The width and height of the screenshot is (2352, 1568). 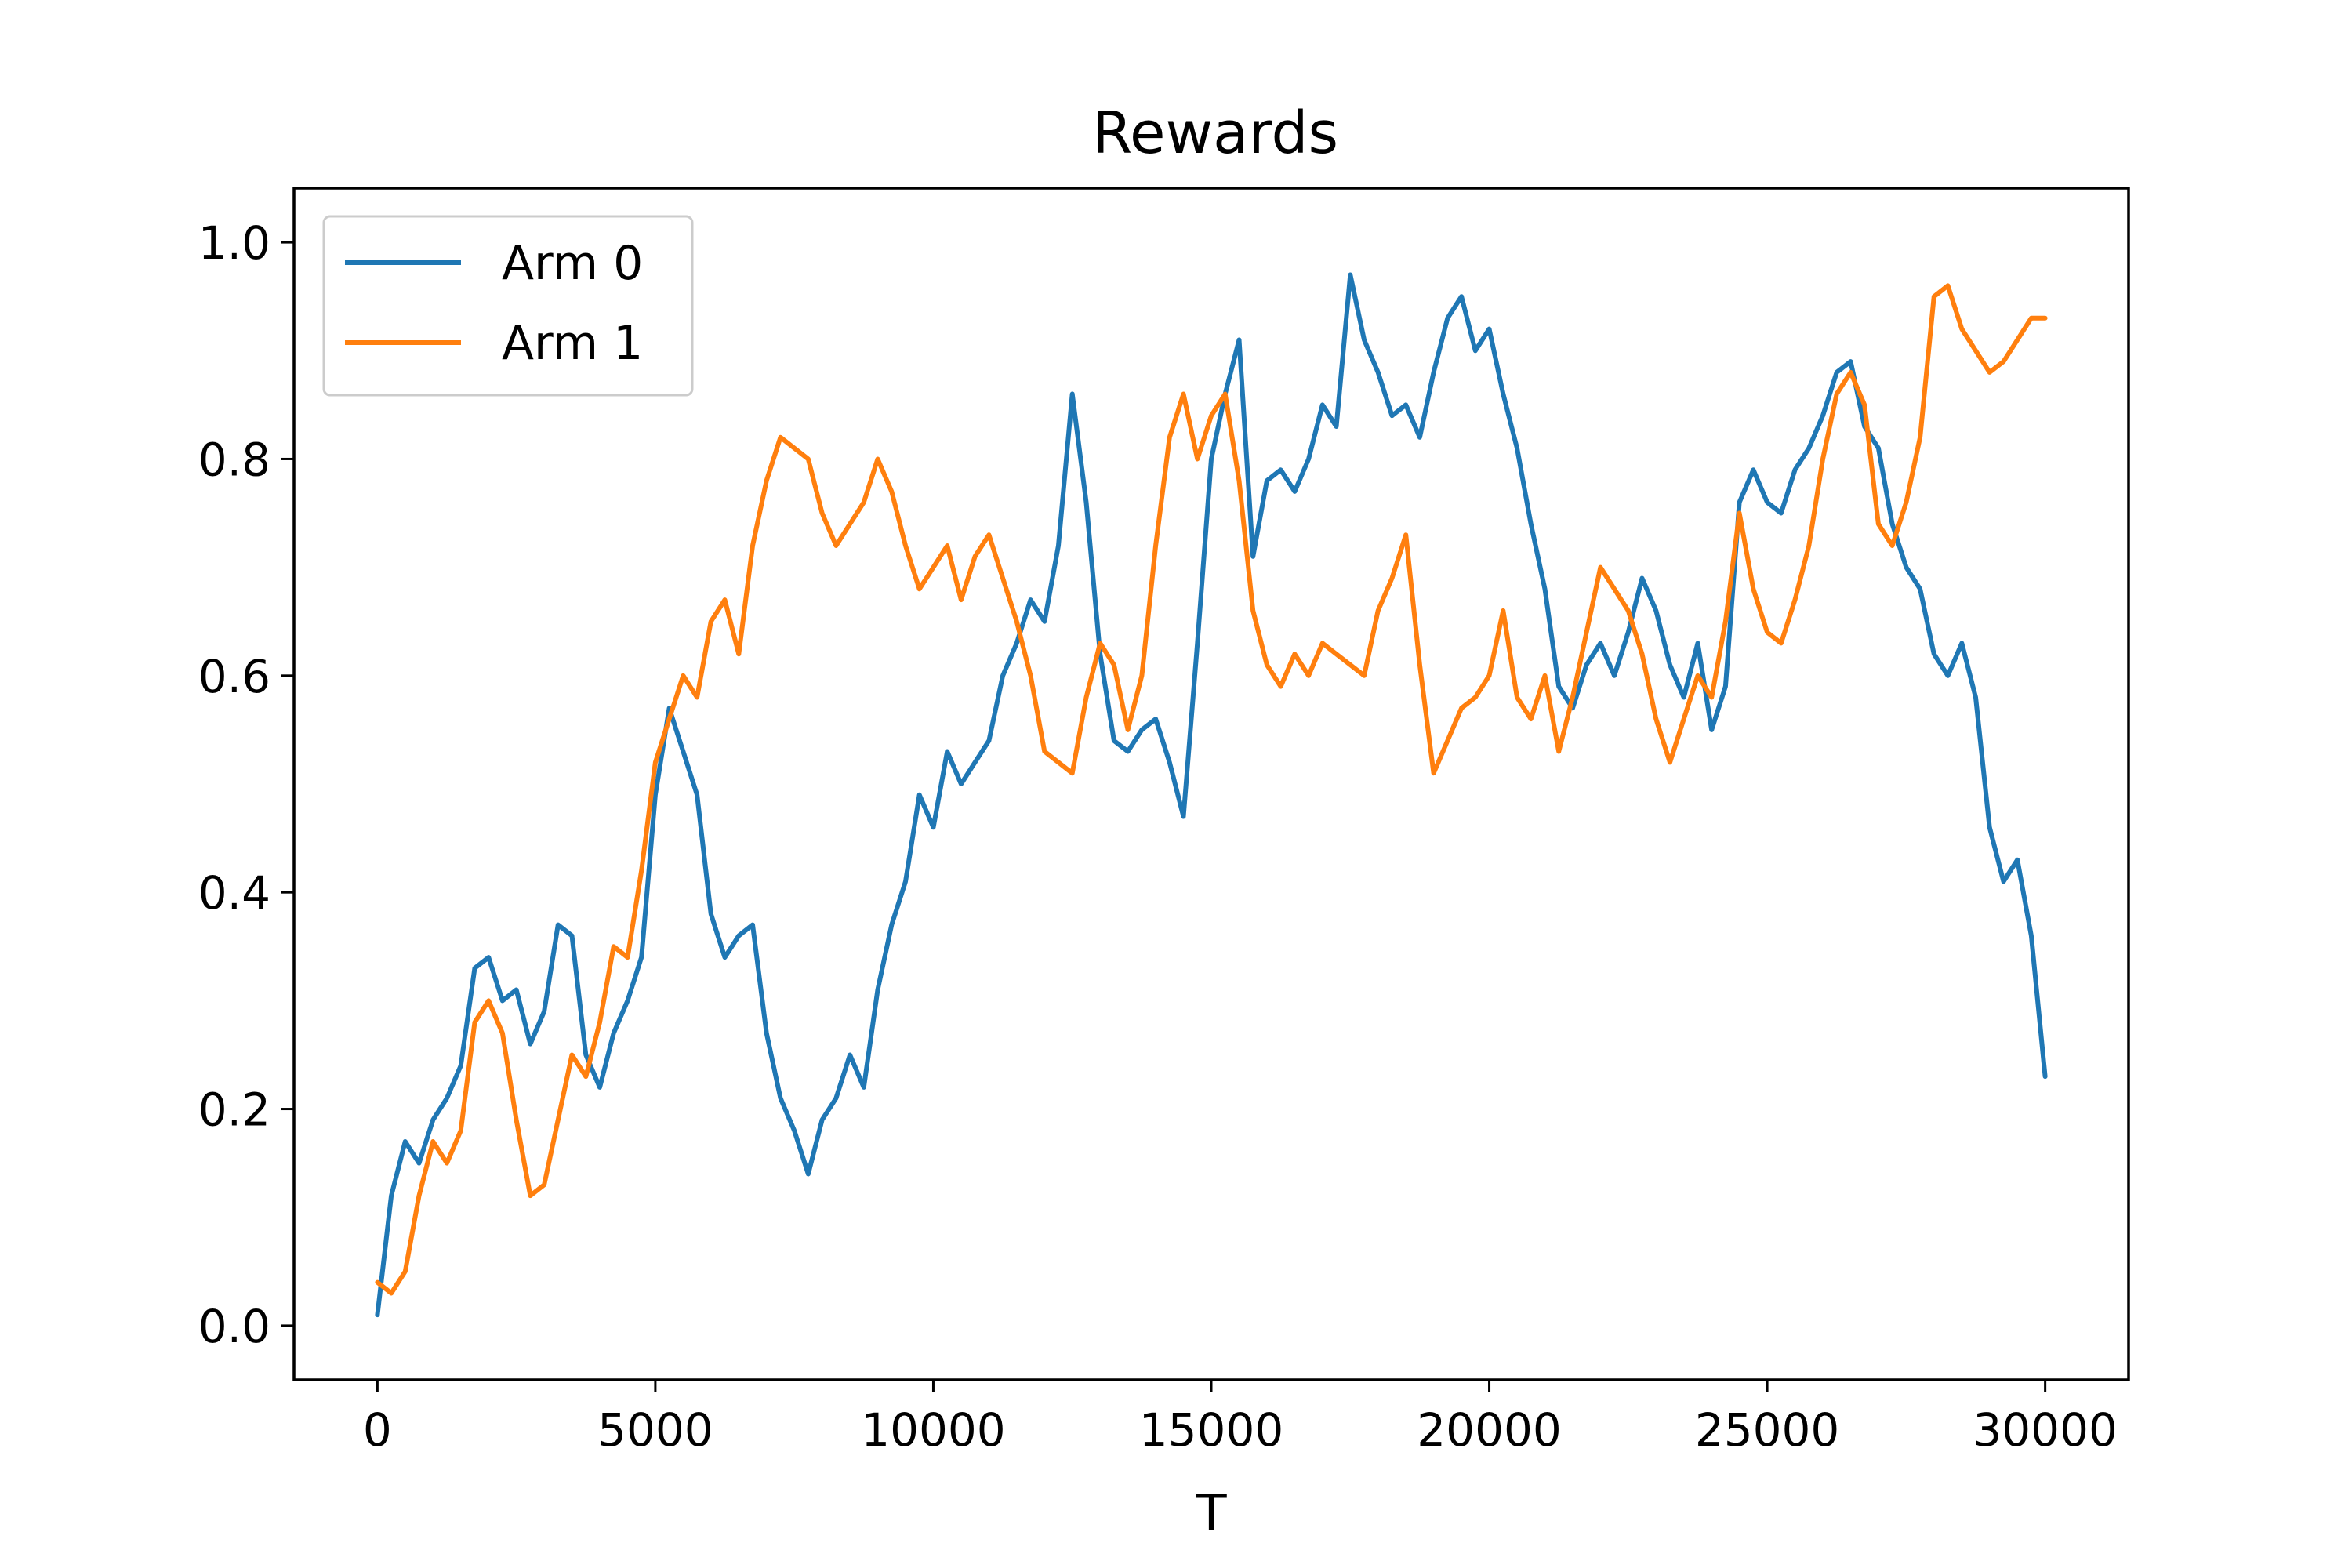 What do you see at coordinates (1215, 133) in the screenshot?
I see `chart-title: Rewards` at bounding box center [1215, 133].